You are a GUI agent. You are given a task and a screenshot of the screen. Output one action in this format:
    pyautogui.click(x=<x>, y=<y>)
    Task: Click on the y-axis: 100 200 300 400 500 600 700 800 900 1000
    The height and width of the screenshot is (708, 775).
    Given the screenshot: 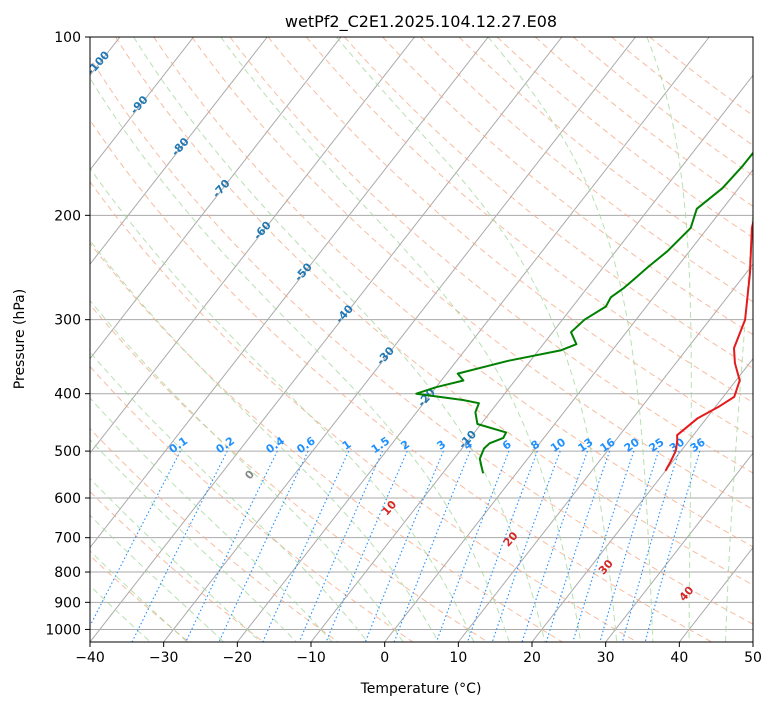 What is the action you would take?
    pyautogui.click(x=67, y=334)
    